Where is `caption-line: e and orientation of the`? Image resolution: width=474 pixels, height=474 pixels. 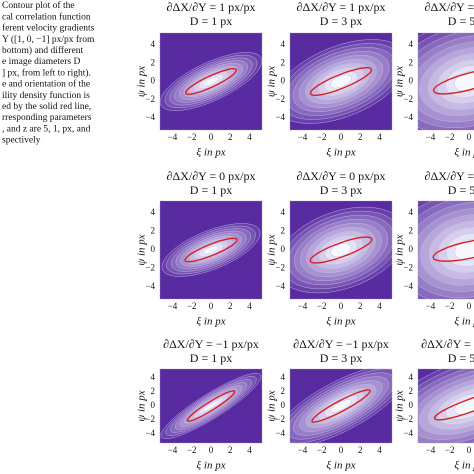 caption-line: e and orientation of the is located at coordinates (46, 84).